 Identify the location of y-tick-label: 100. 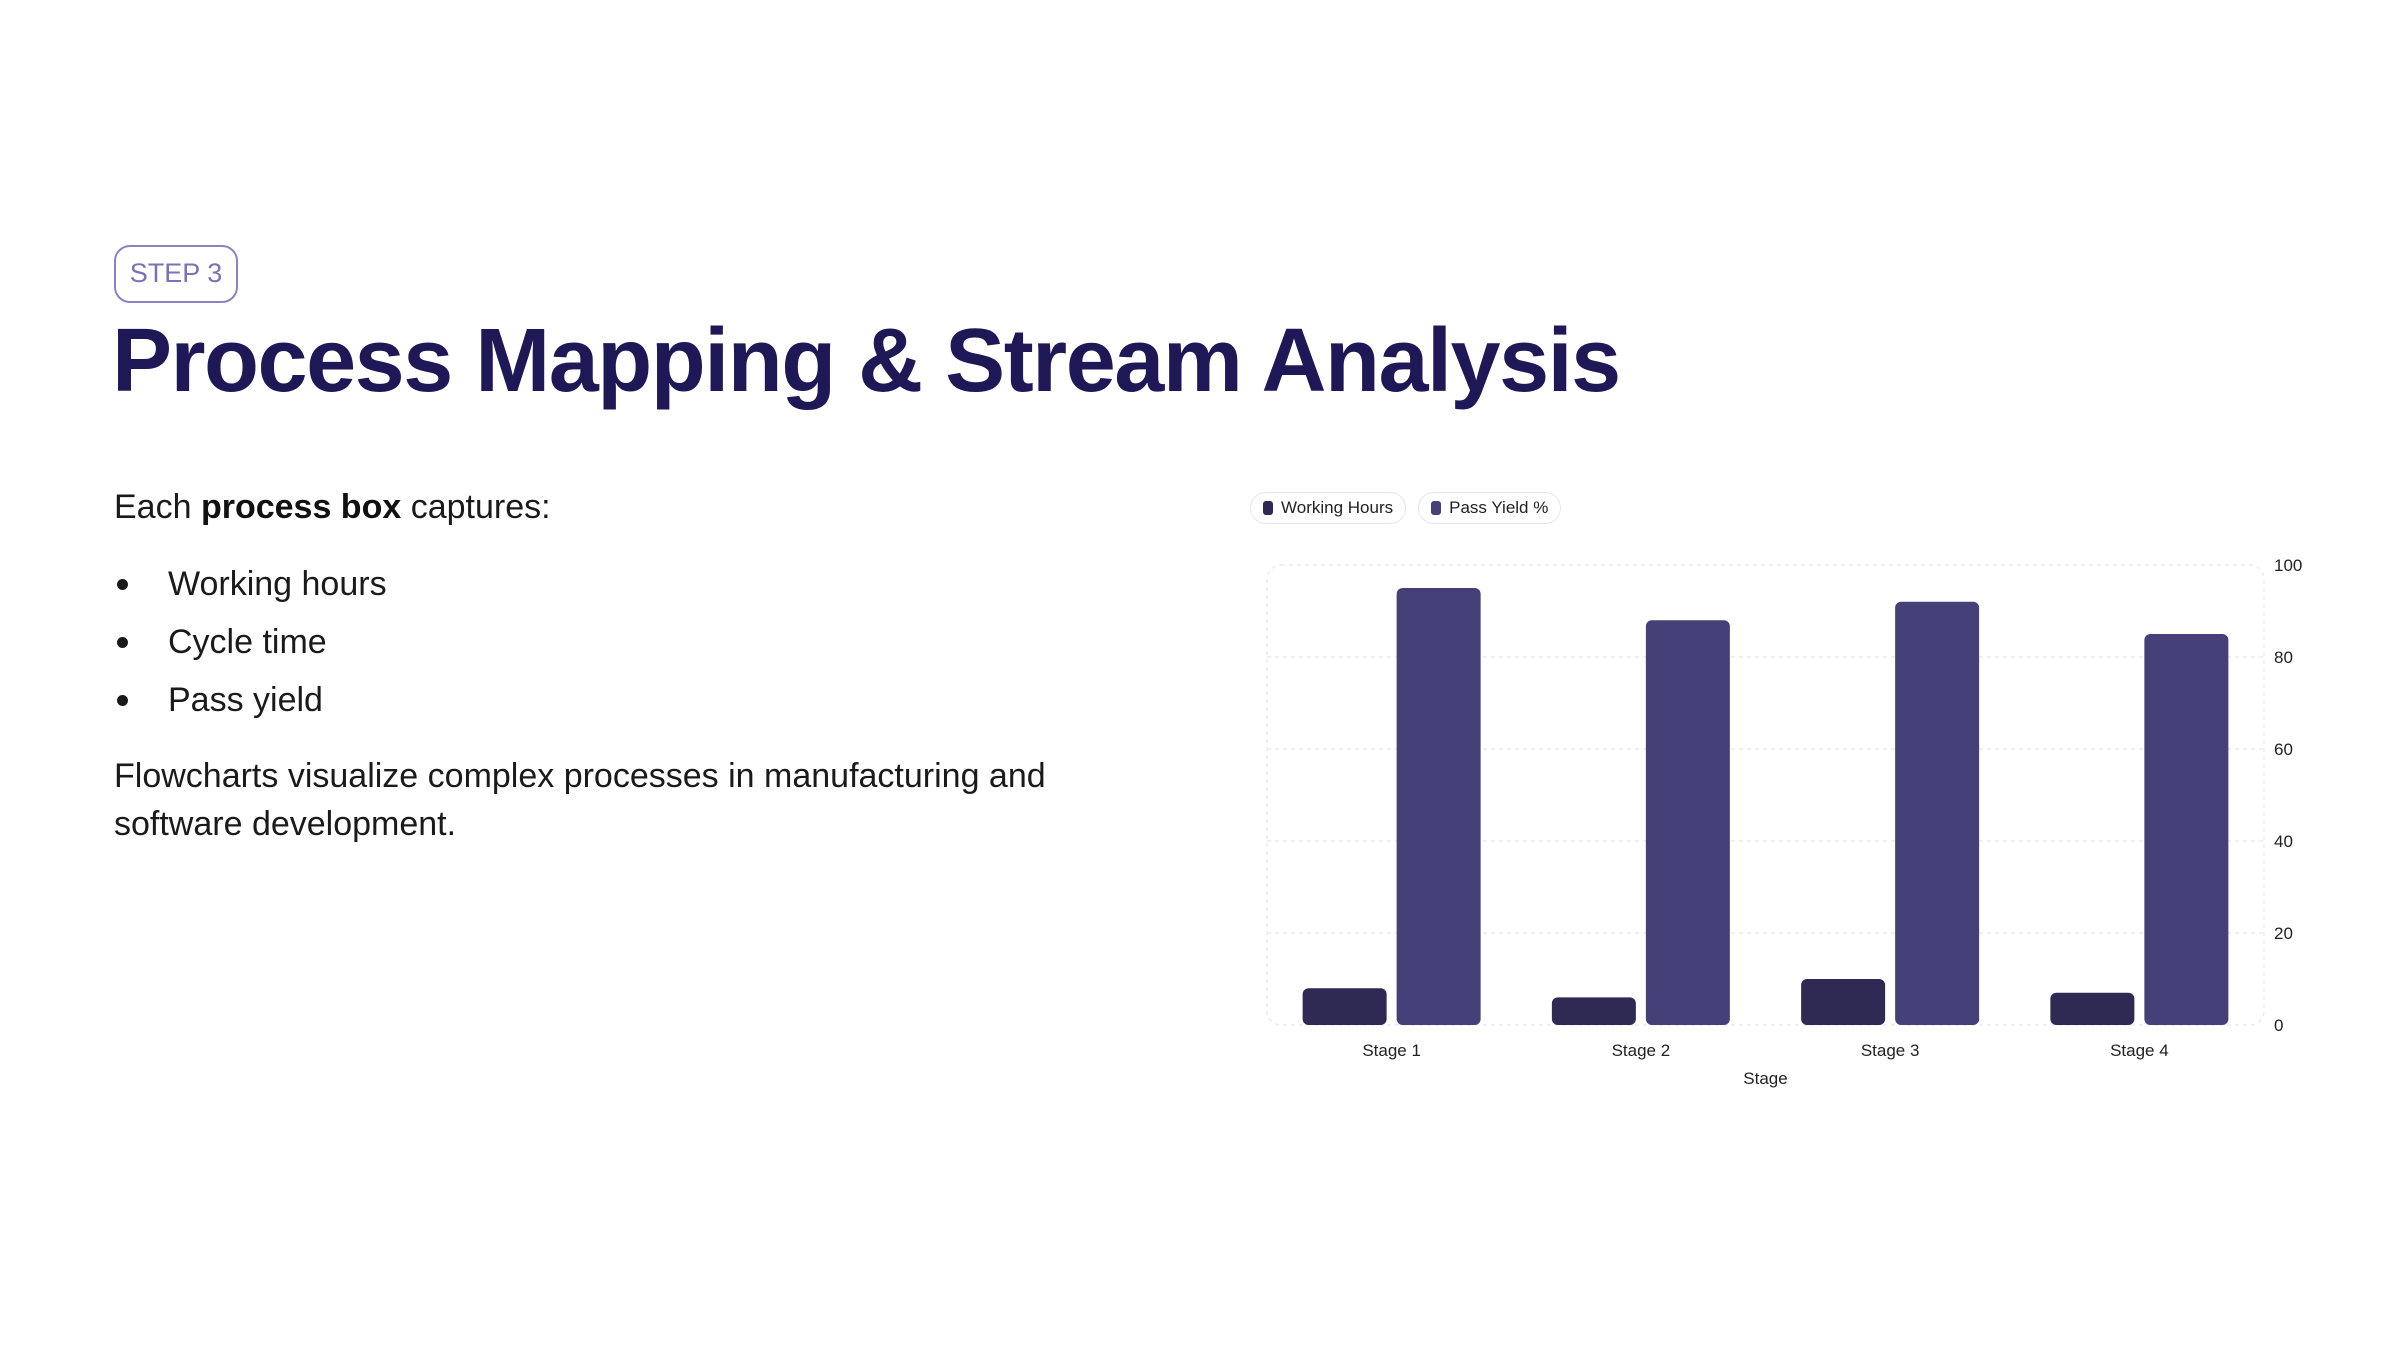
(2288, 565).